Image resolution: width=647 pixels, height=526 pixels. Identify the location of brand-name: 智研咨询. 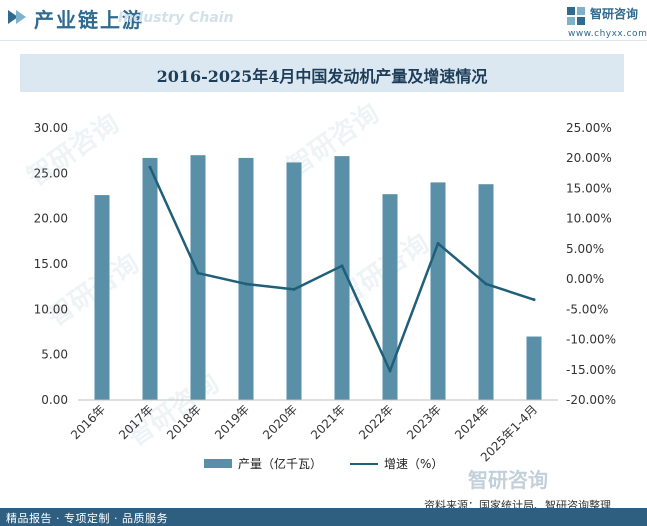
(614, 14).